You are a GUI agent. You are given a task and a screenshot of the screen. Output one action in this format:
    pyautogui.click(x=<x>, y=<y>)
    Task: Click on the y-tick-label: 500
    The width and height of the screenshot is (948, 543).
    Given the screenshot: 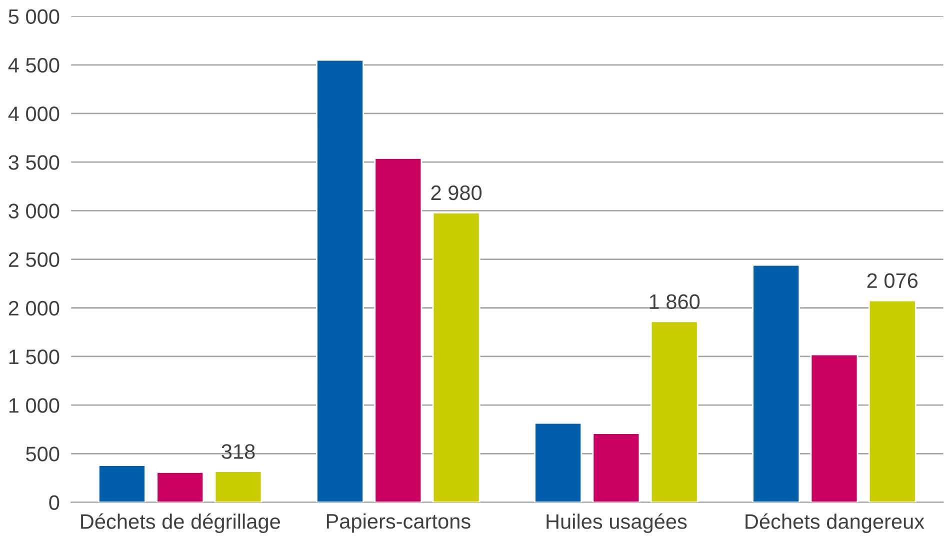 What is the action you would take?
    pyautogui.click(x=43, y=454)
    